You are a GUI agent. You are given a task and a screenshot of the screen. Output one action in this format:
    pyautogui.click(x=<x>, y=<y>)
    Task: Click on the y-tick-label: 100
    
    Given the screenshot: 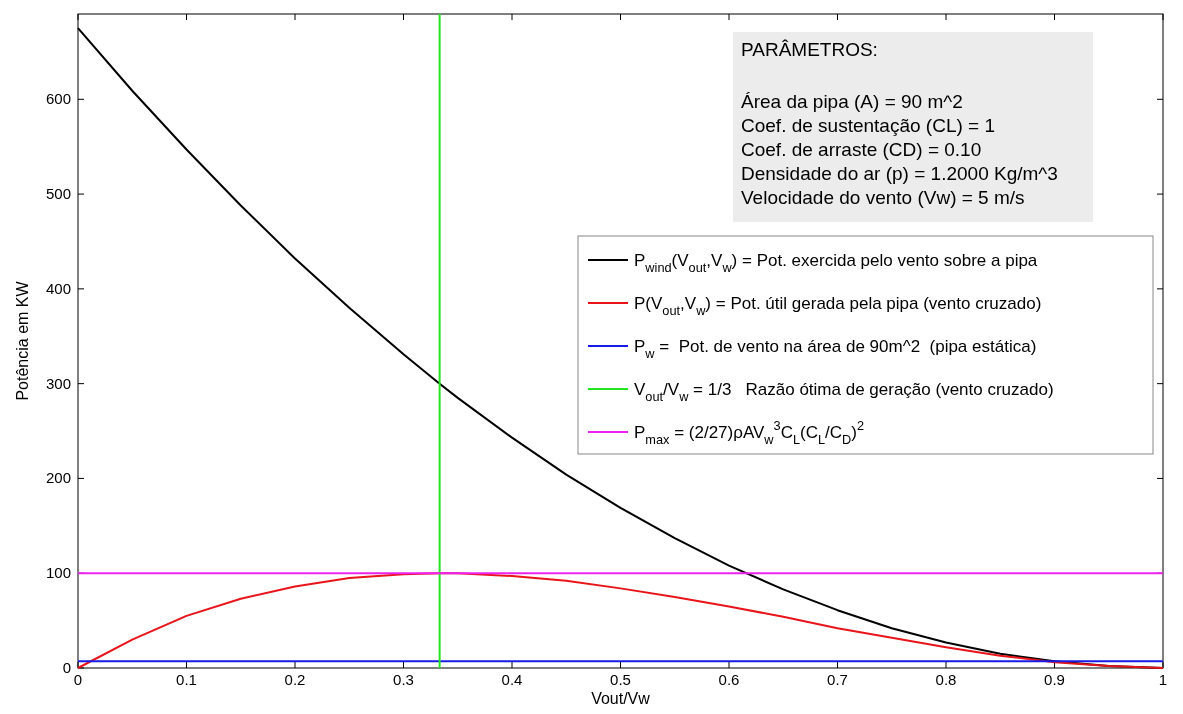 What is the action you would take?
    pyautogui.click(x=58, y=573)
    